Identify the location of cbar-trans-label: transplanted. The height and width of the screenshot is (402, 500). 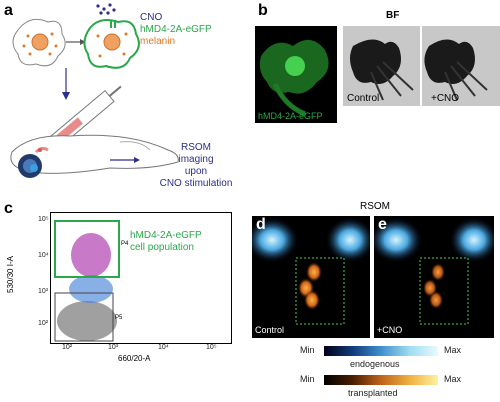
(373, 393).